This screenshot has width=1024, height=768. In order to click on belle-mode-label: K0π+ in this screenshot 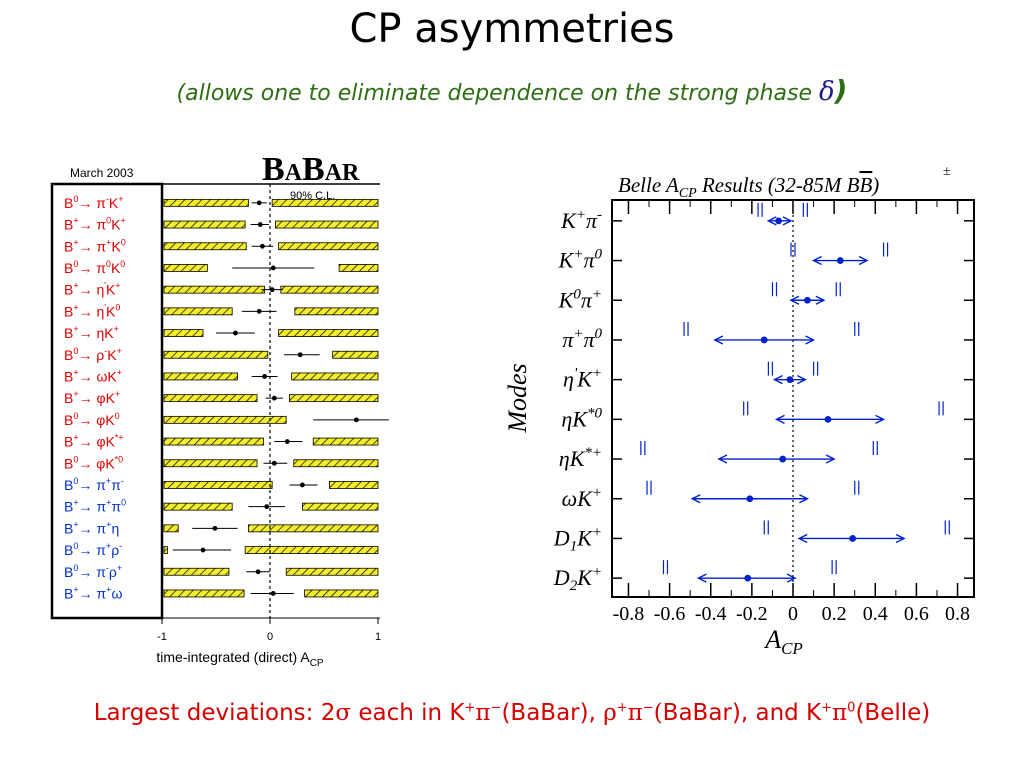, I will do `click(580, 299)`.